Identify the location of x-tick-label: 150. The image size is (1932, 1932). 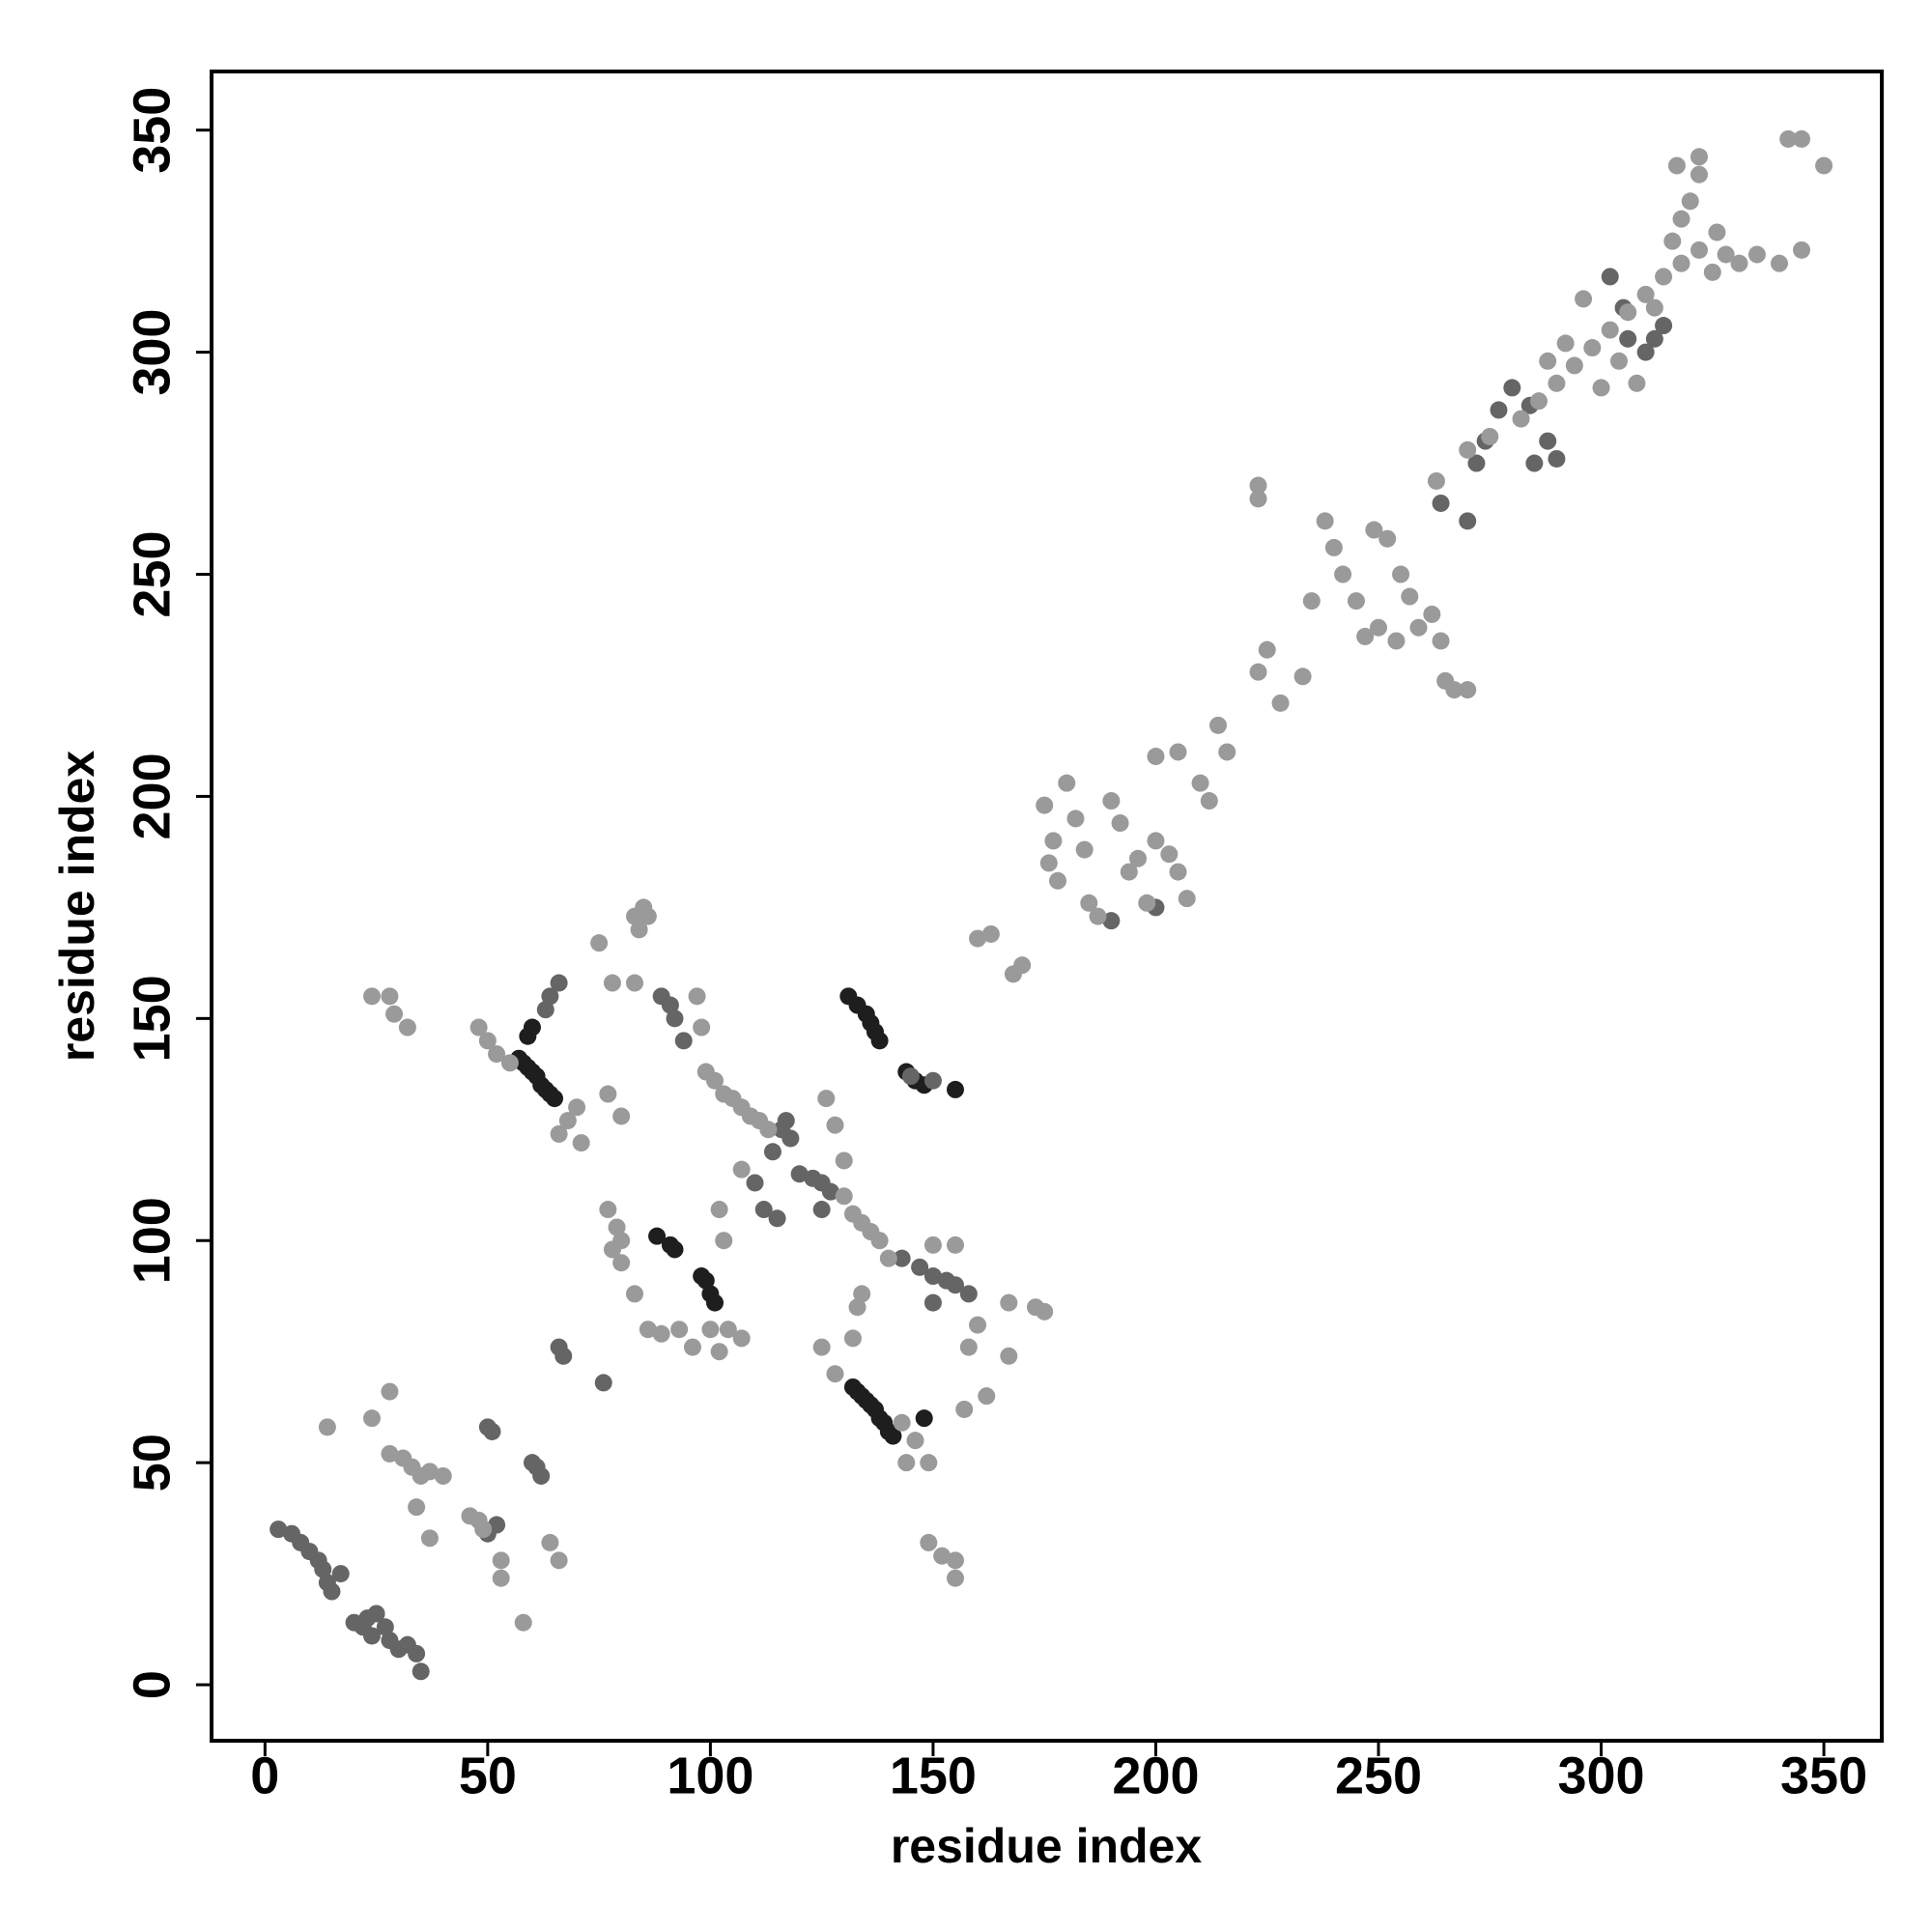
(933, 1775).